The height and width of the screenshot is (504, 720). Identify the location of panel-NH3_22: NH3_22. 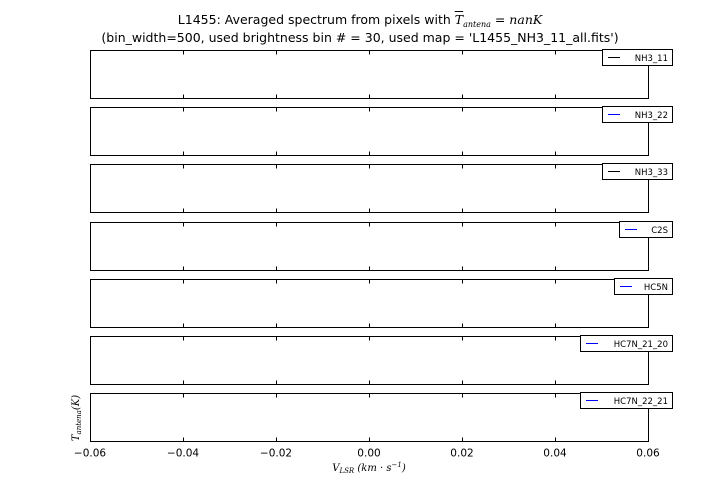
(381, 131).